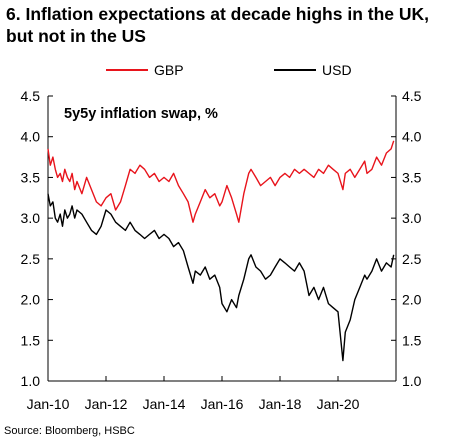 This screenshot has height=444, width=449. What do you see at coordinates (221, 181) in the screenshot?
I see `series-line-gbp` at bounding box center [221, 181].